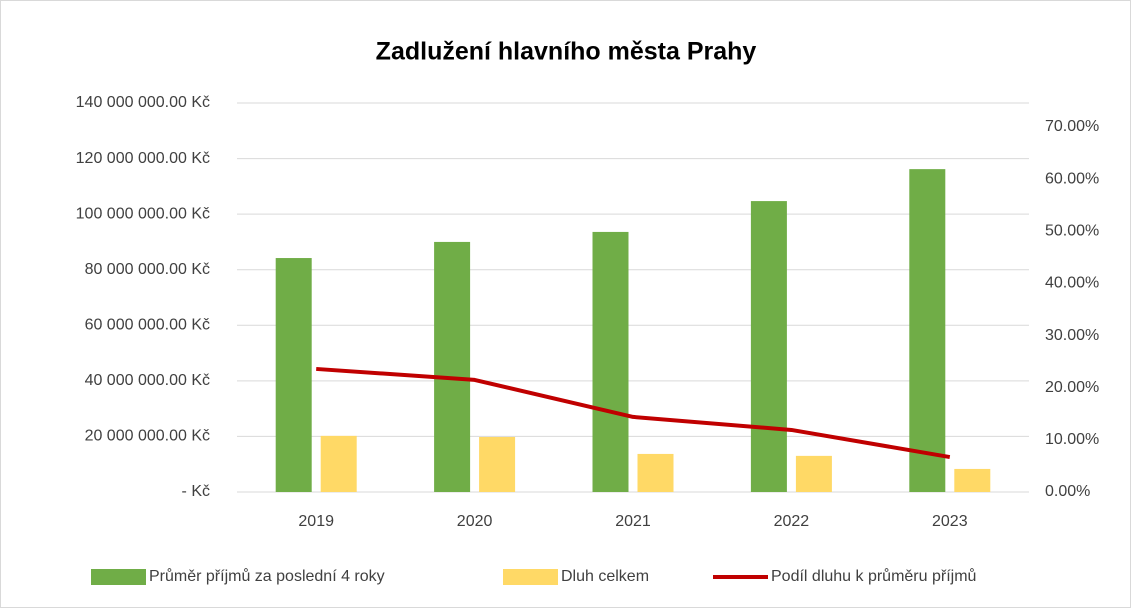 The image size is (1131, 608). I want to click on y2-tick-label: 70.00%, so click(1072, 126).